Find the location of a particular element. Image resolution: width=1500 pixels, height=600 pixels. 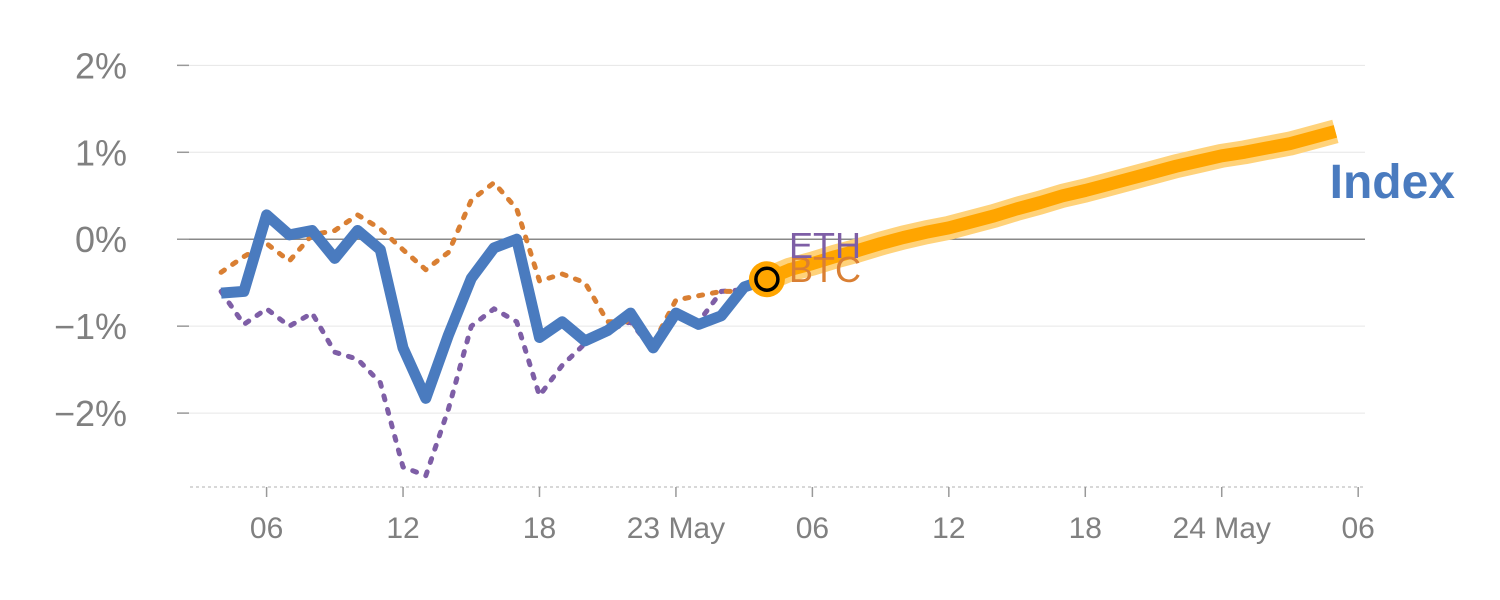

y-tick-label: 0% is located at coordinates (101, 239).